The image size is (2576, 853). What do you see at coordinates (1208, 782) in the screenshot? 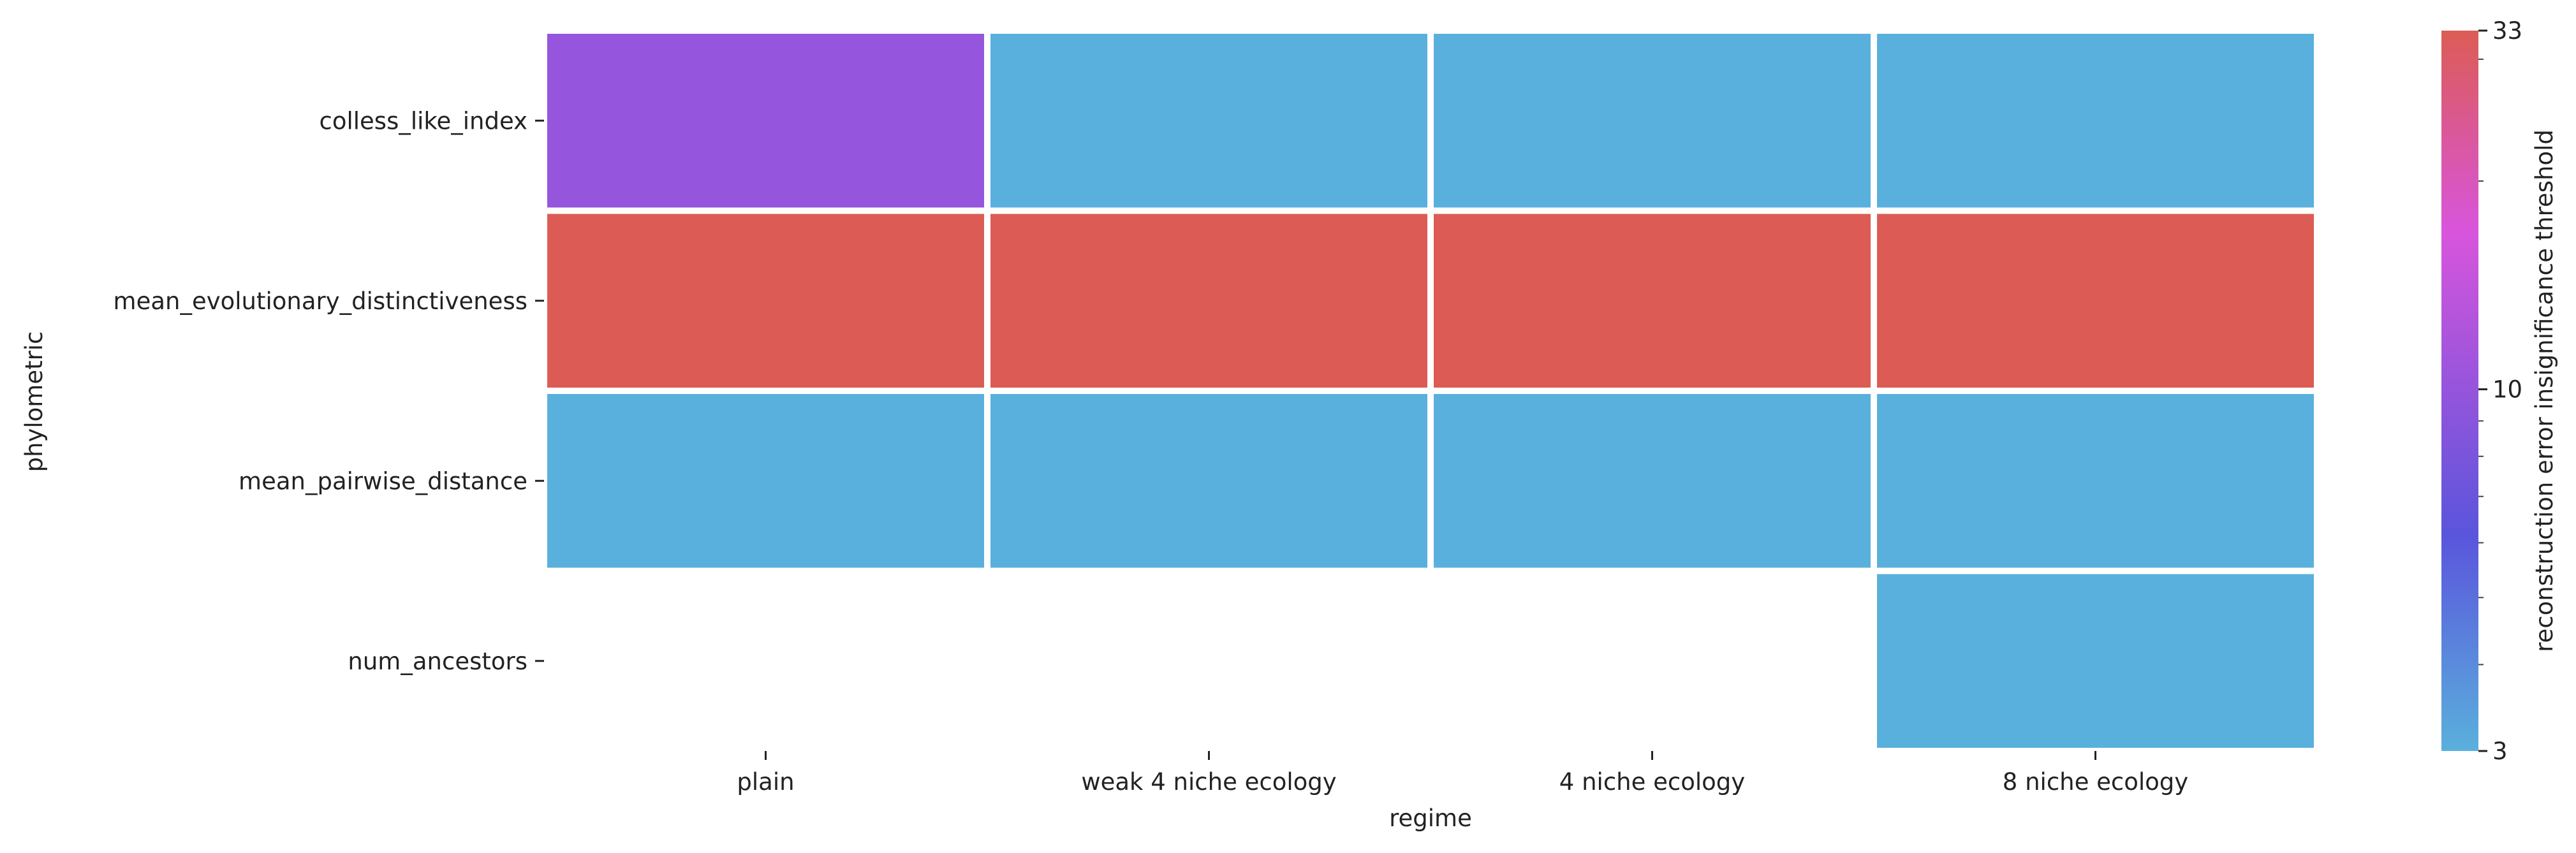
I see `x-tick-label: weak 4 niche ecology` at bounding box center [1208, 782].